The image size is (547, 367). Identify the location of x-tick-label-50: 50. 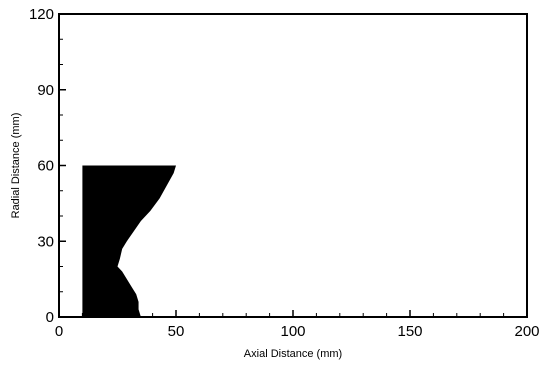
(176, 331).